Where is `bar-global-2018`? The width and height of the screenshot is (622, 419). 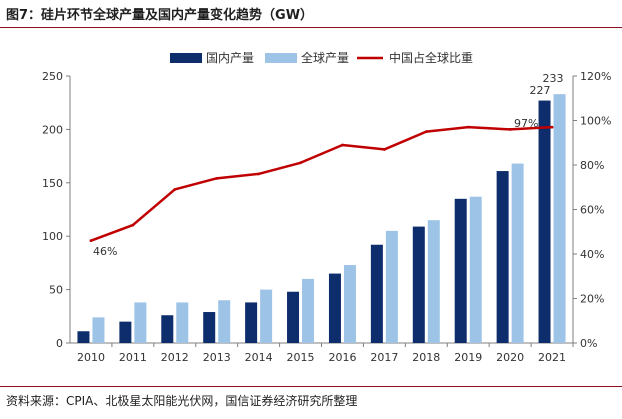
bar-global-2018 is located at coordinates (433, 281).